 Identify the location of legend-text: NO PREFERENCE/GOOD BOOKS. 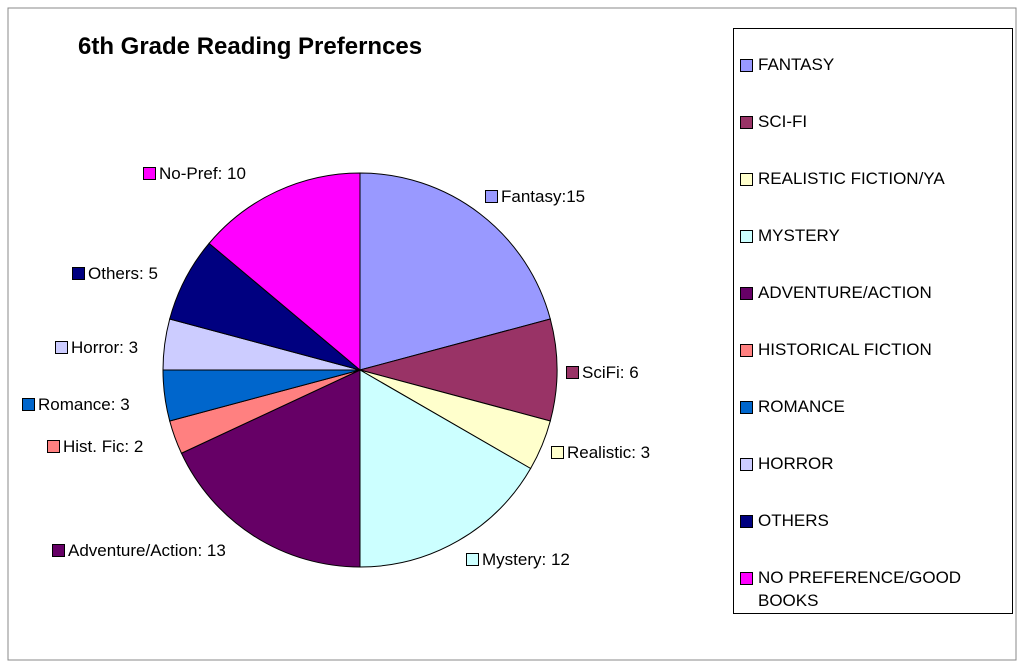
(860, 589).